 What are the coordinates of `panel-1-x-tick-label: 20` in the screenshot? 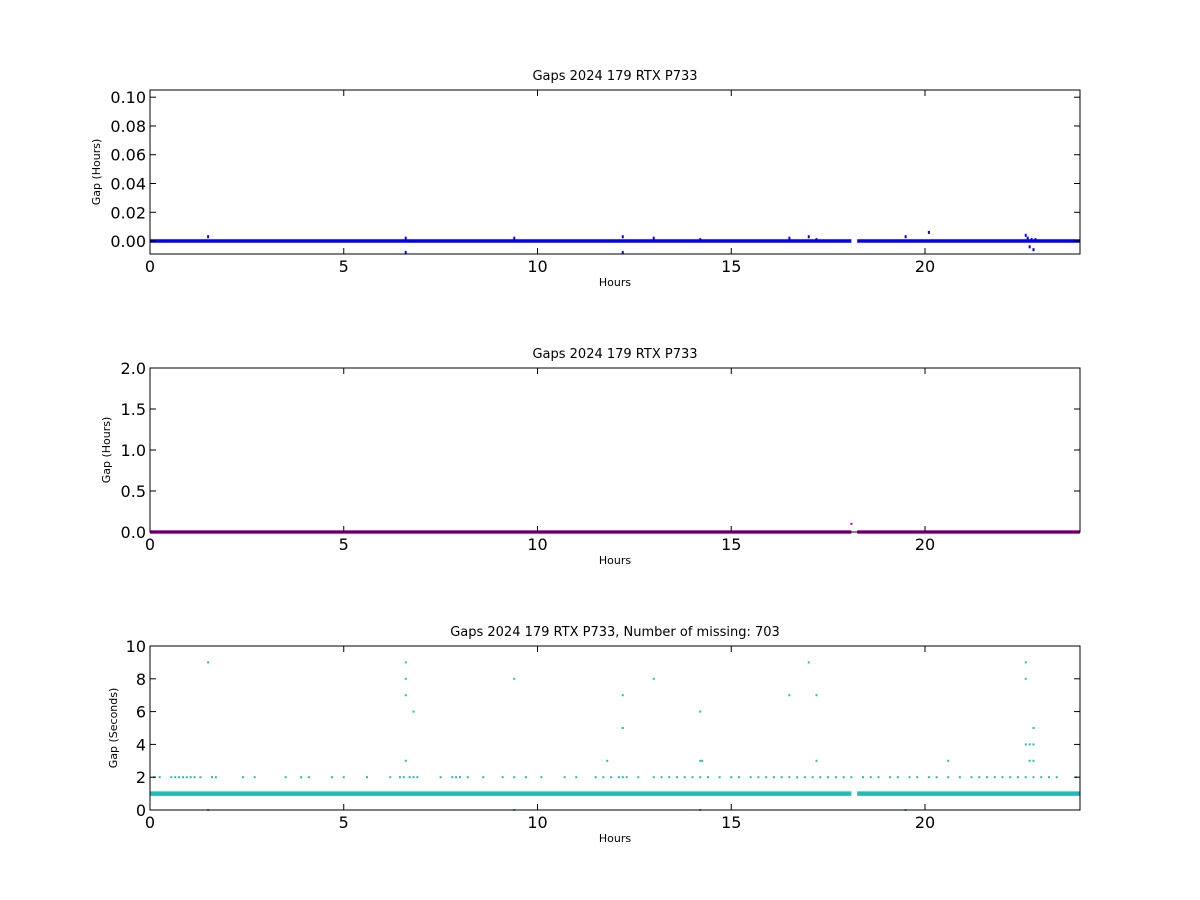 It's located at (925, 266).